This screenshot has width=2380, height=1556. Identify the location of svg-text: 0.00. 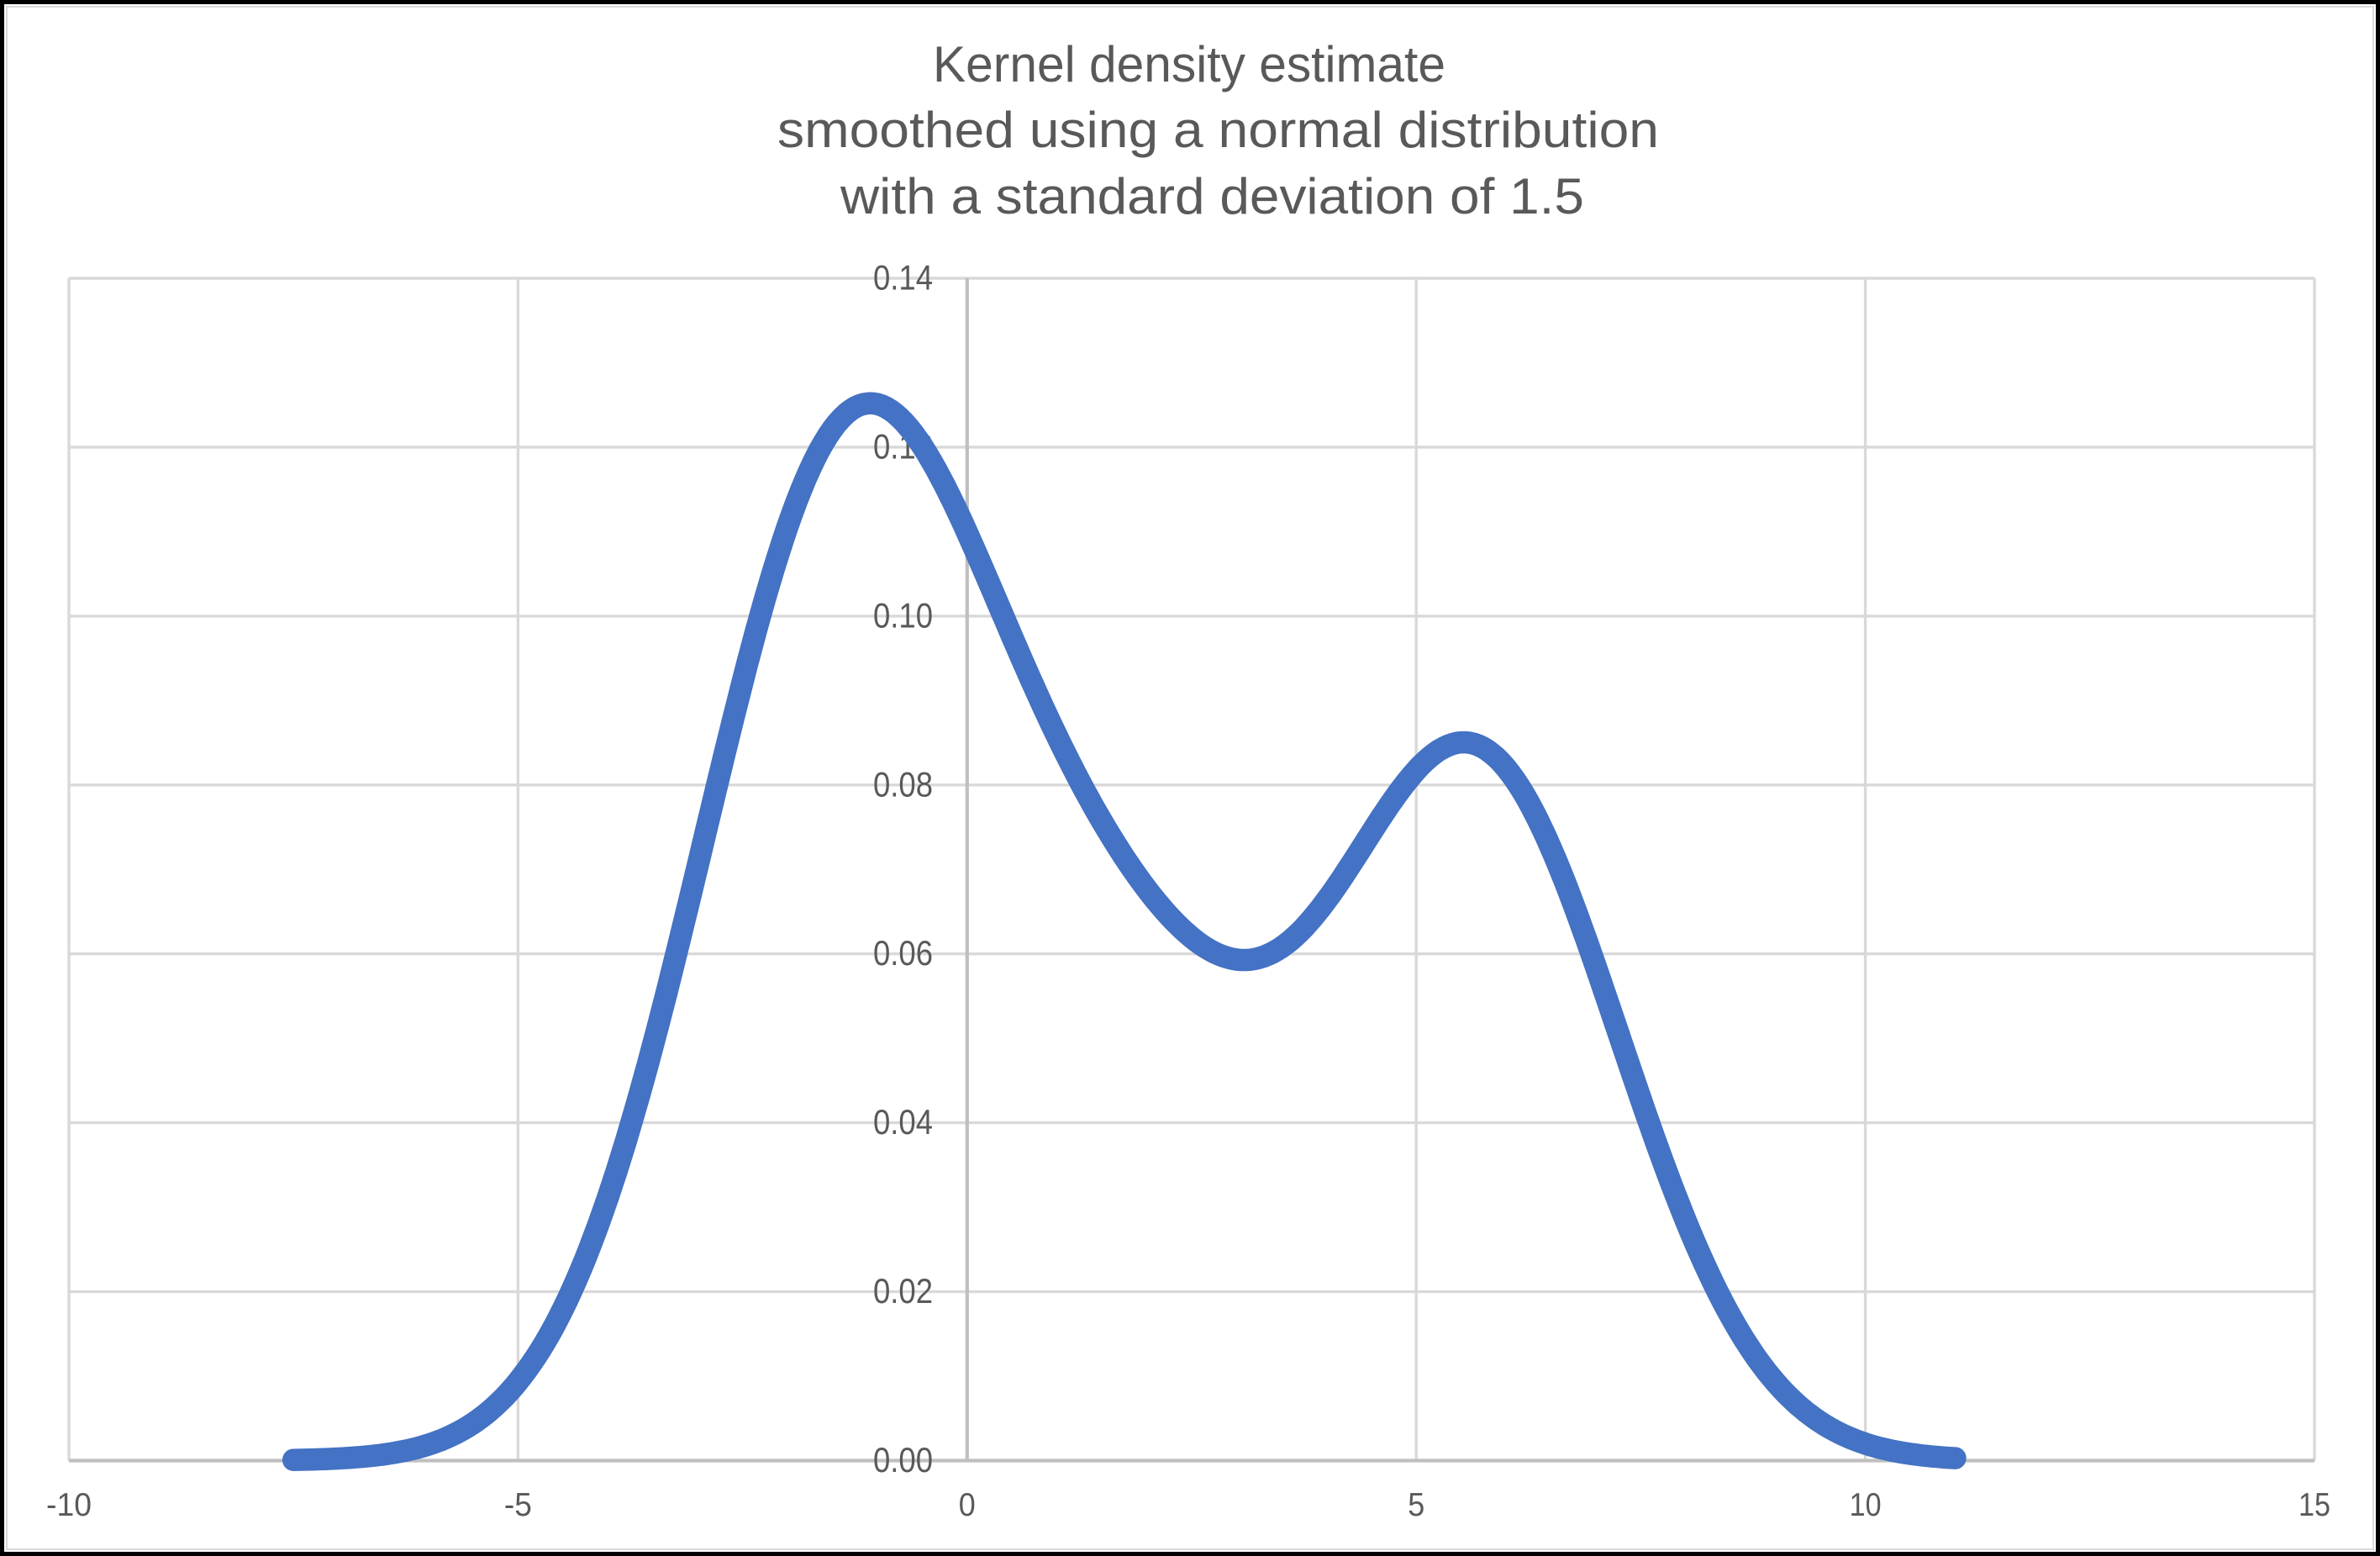
(903, 1460).